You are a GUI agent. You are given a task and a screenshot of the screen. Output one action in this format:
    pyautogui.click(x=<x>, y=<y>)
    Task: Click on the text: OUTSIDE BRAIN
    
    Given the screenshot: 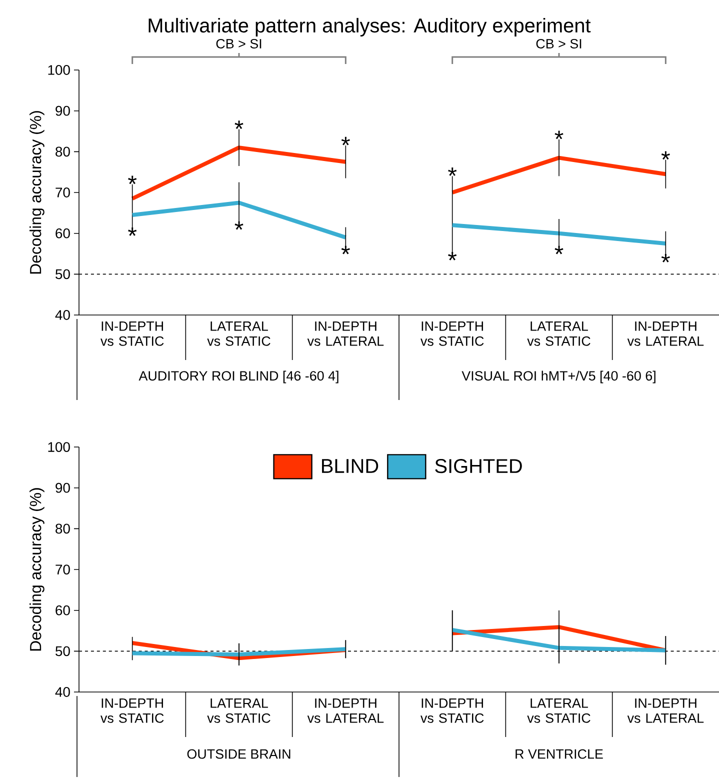 What is the action you would take?
    pyautogui.click(x=238, y=754)
    